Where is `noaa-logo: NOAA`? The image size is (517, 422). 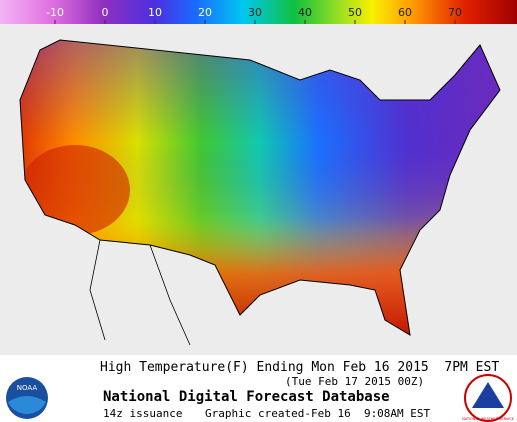 noaa-logo: NOAA is located at coordinates (27, 398).